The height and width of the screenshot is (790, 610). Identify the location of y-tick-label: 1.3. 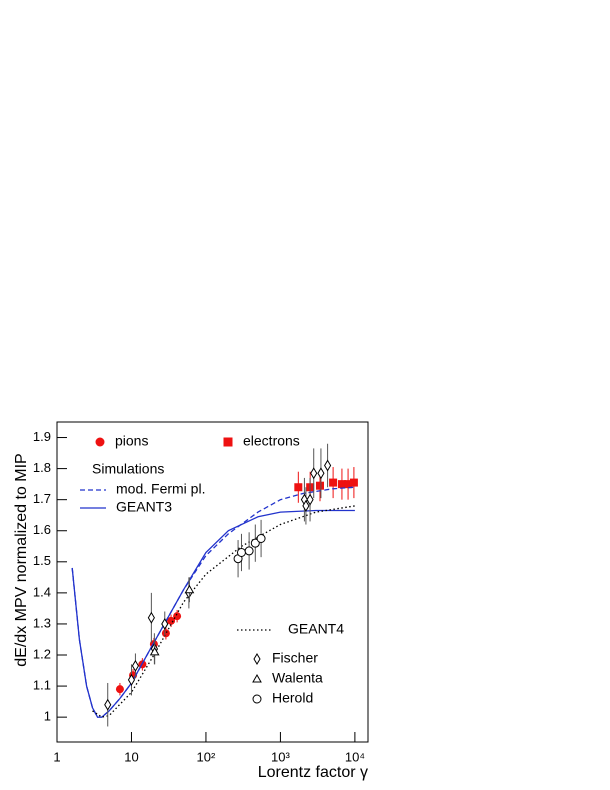
(42, 622).